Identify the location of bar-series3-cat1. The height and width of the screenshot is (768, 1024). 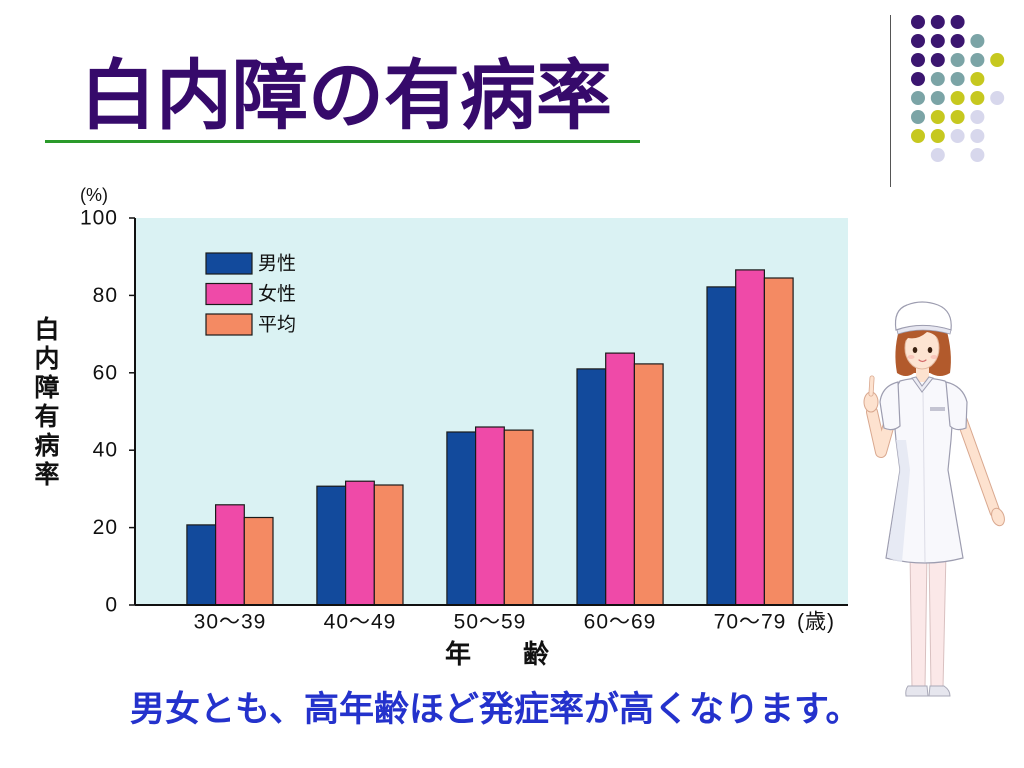
(258, 561).